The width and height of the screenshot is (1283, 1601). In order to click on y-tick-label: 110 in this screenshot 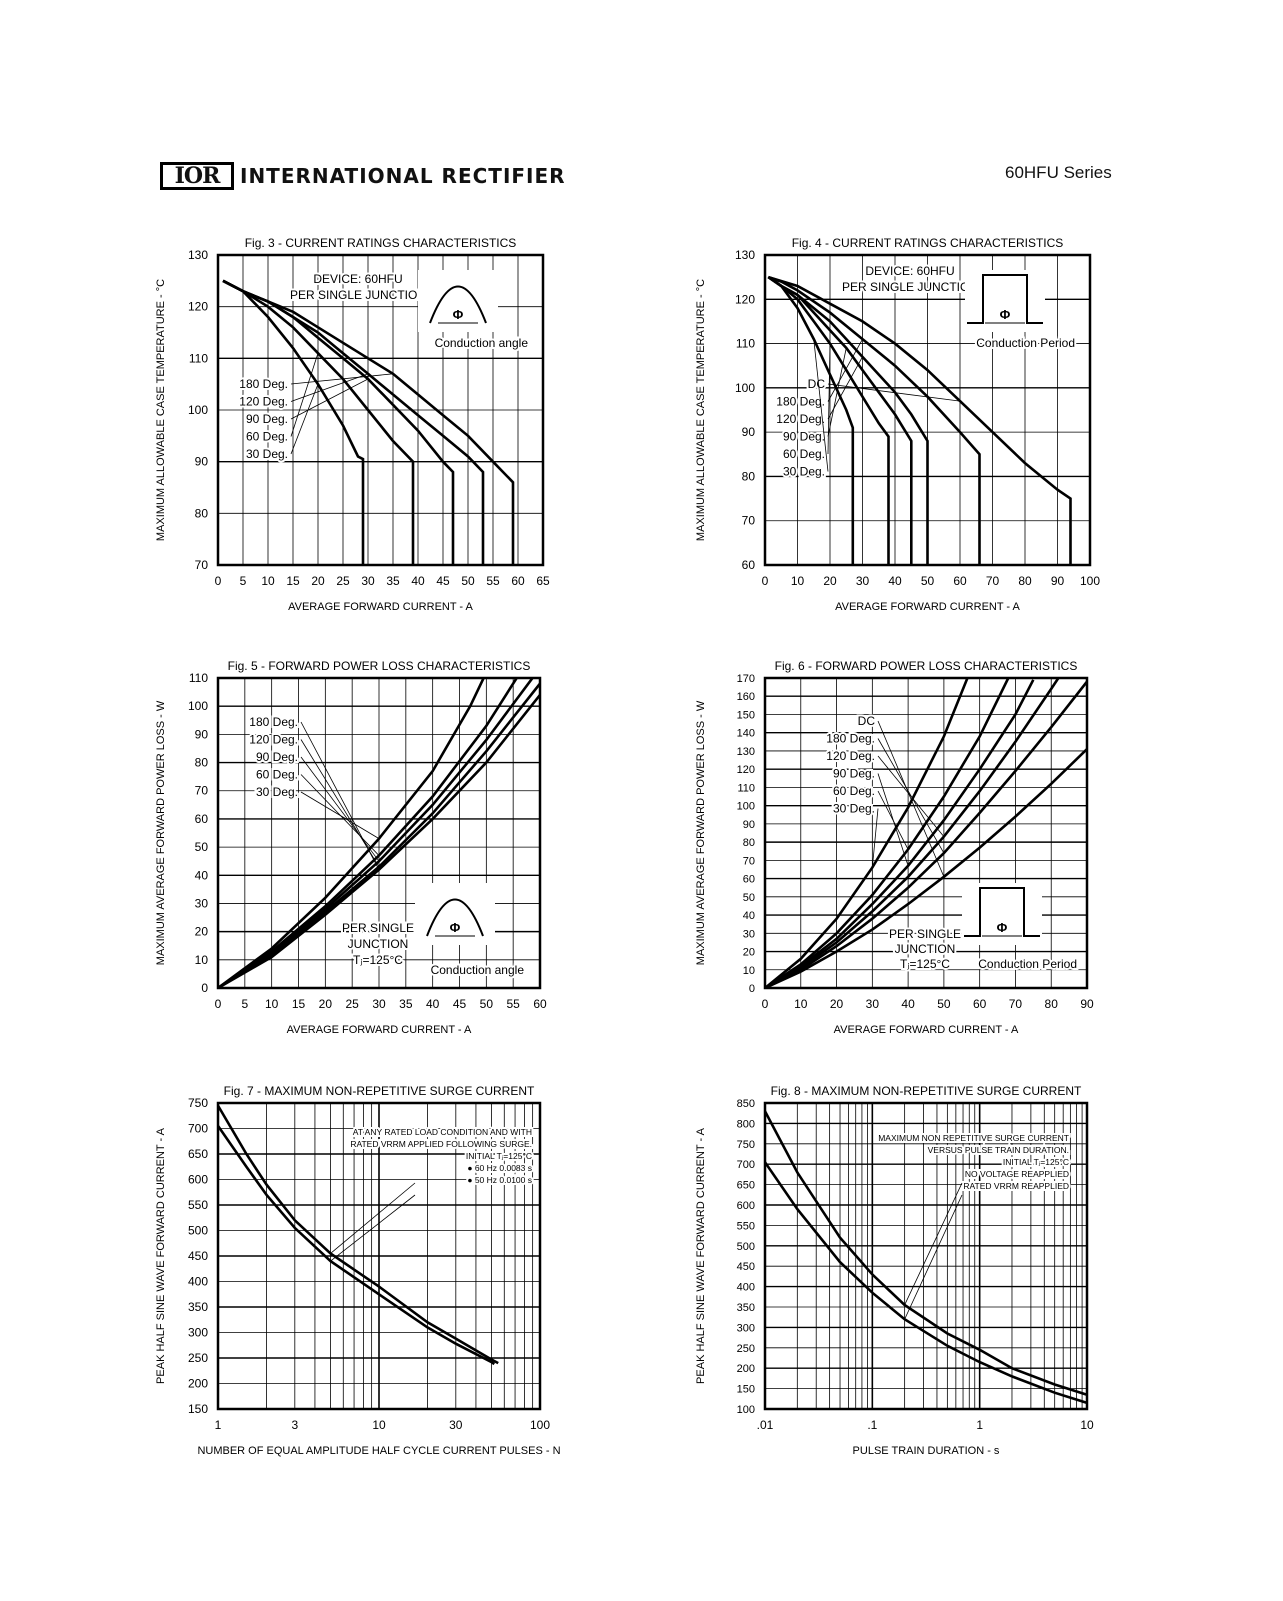, I will do `click(198, 678)`.